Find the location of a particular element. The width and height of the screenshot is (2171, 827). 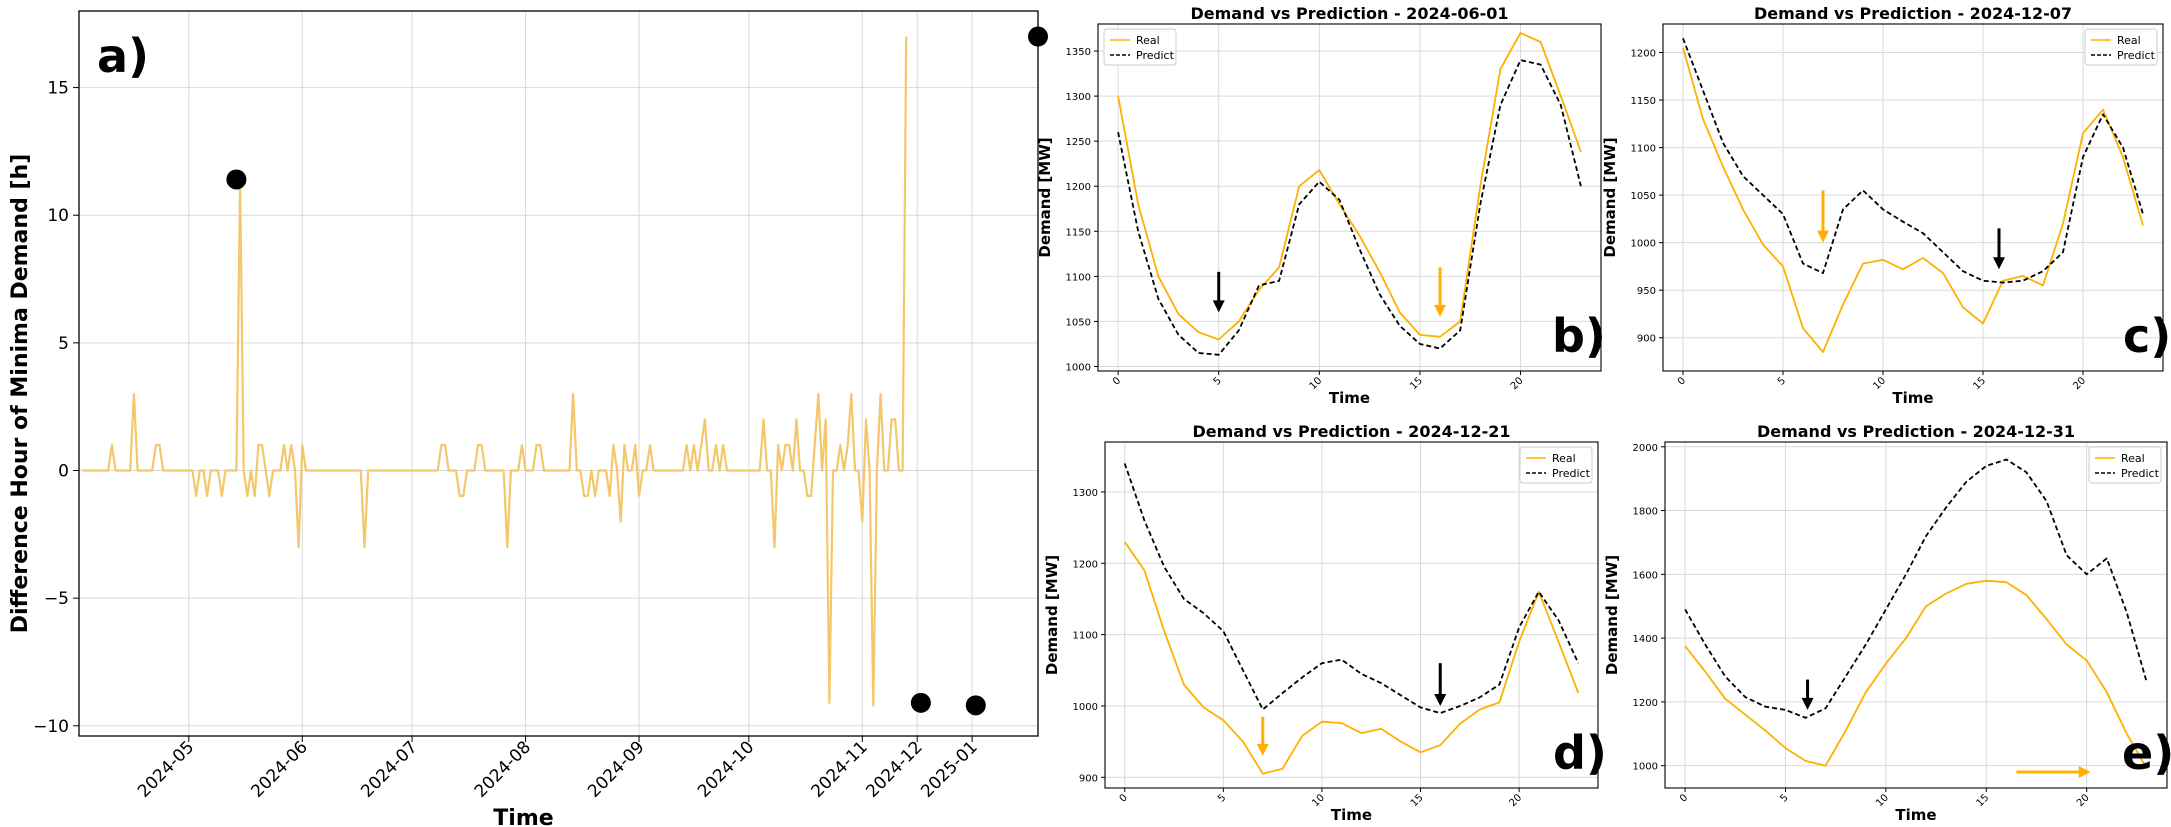

chart-title: Demand vs Prediction - 2024-12-31 is located at coordinates (1916, 431).